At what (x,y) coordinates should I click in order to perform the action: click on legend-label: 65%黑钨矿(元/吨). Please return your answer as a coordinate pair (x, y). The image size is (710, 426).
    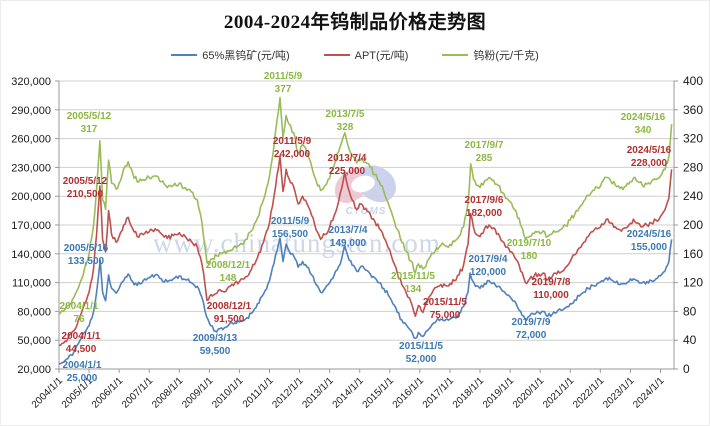
    Looking at the image, I should click on (246, 56).